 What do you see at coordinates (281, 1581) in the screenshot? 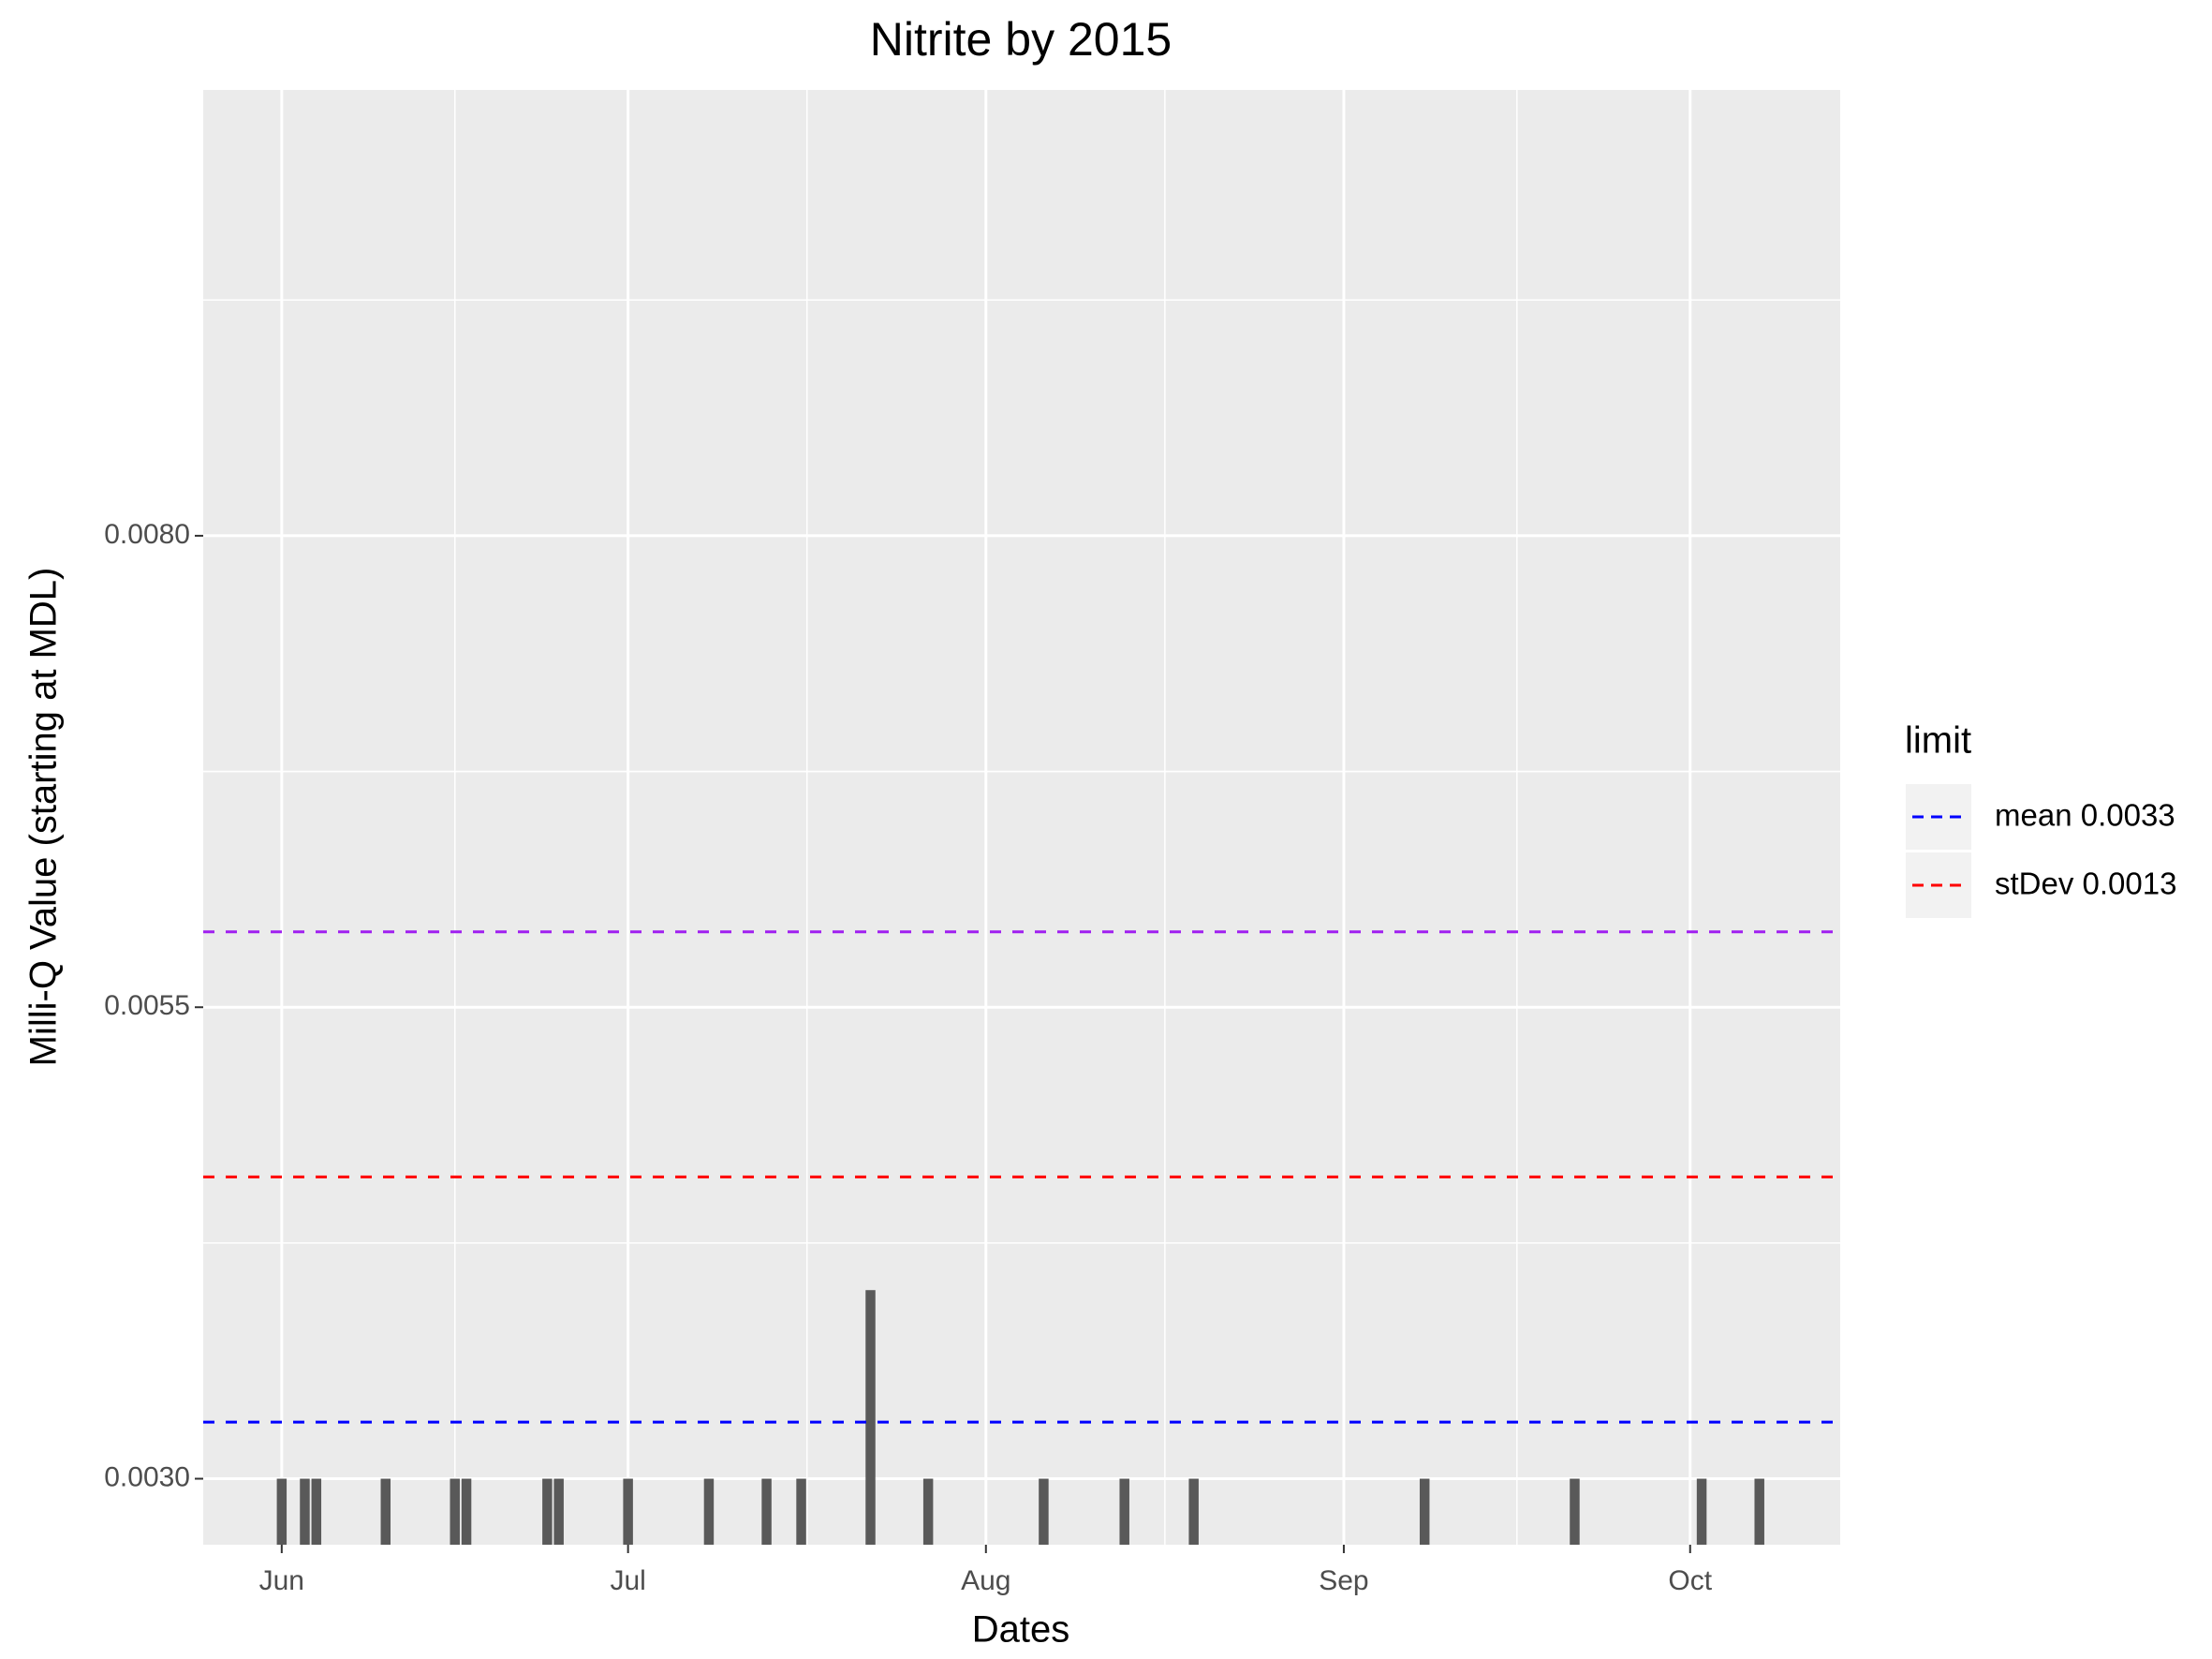
I see `x-tick-label: Jun` at bounding box center [281, 1581].